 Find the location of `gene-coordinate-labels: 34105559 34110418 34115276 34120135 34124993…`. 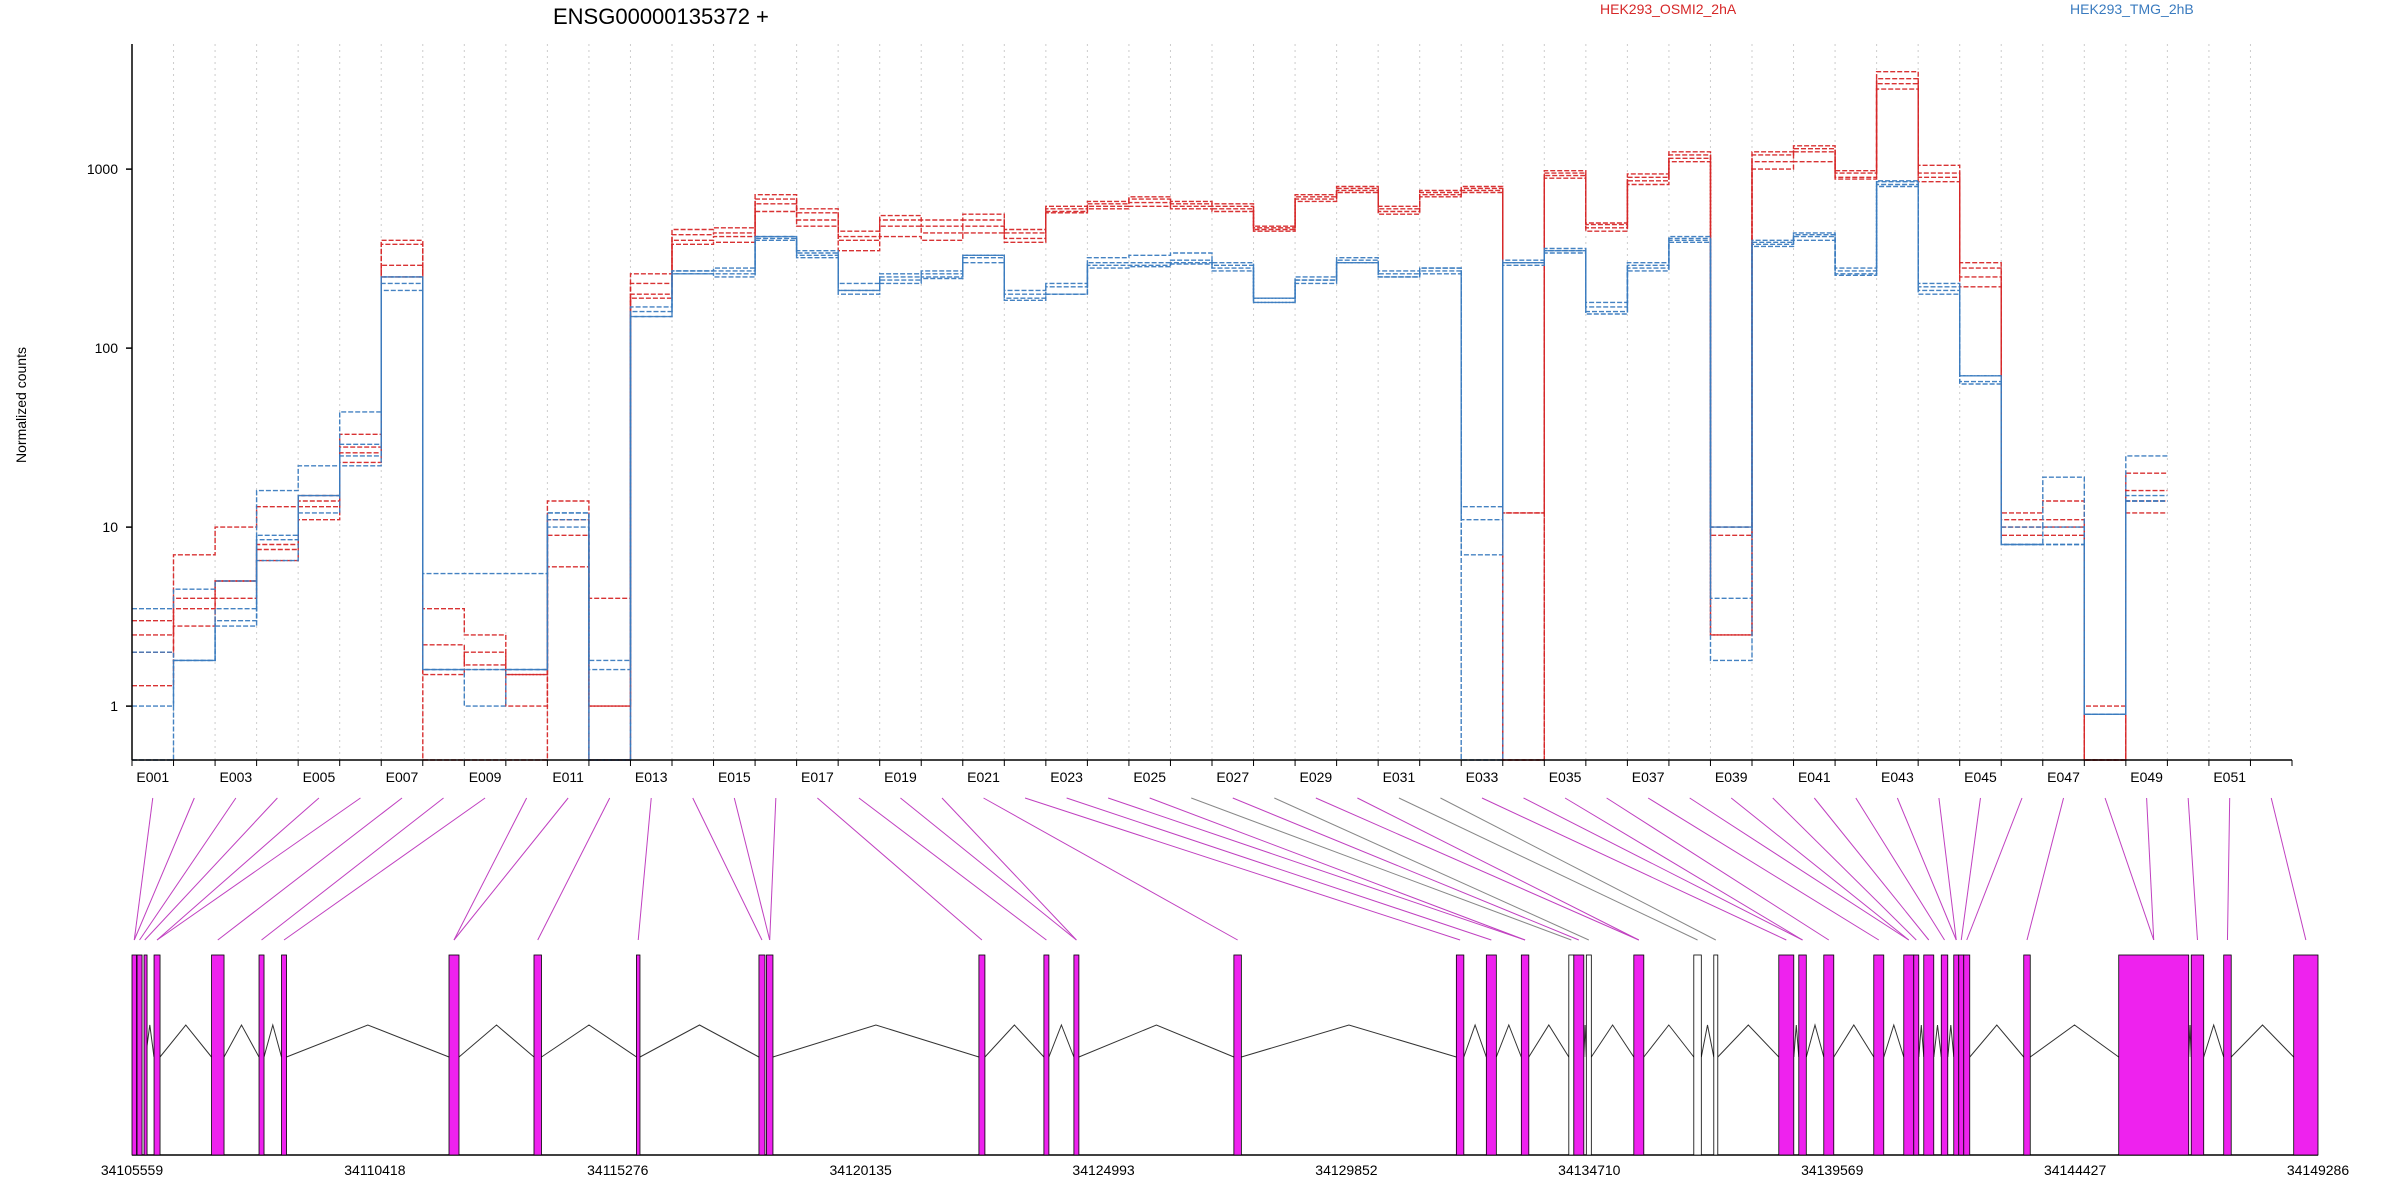

gene-coordinate-labels: 34105559 34110418 34115276 34120135 34124993… is located at coordinates (1225, 1170).